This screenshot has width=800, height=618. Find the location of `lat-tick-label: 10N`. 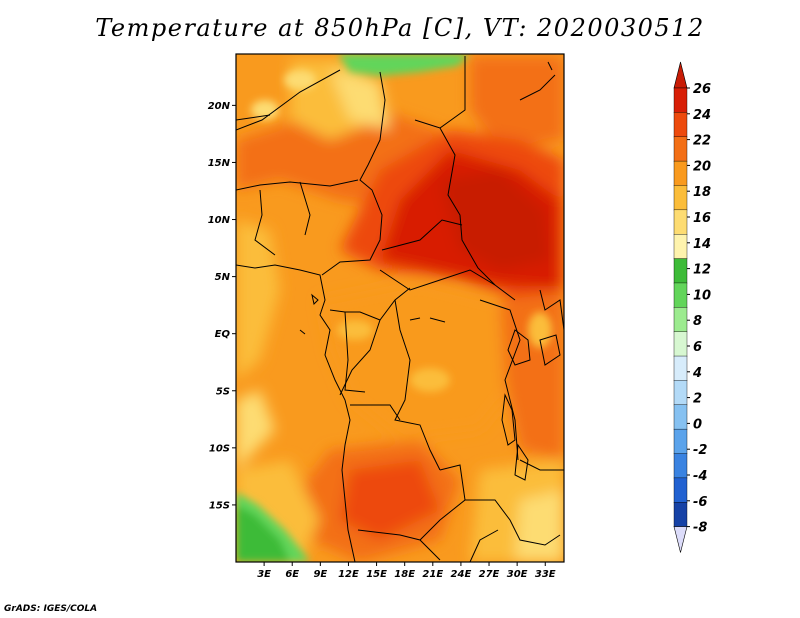

lat-tick-label: 10N is located at coordinates (219, 220).